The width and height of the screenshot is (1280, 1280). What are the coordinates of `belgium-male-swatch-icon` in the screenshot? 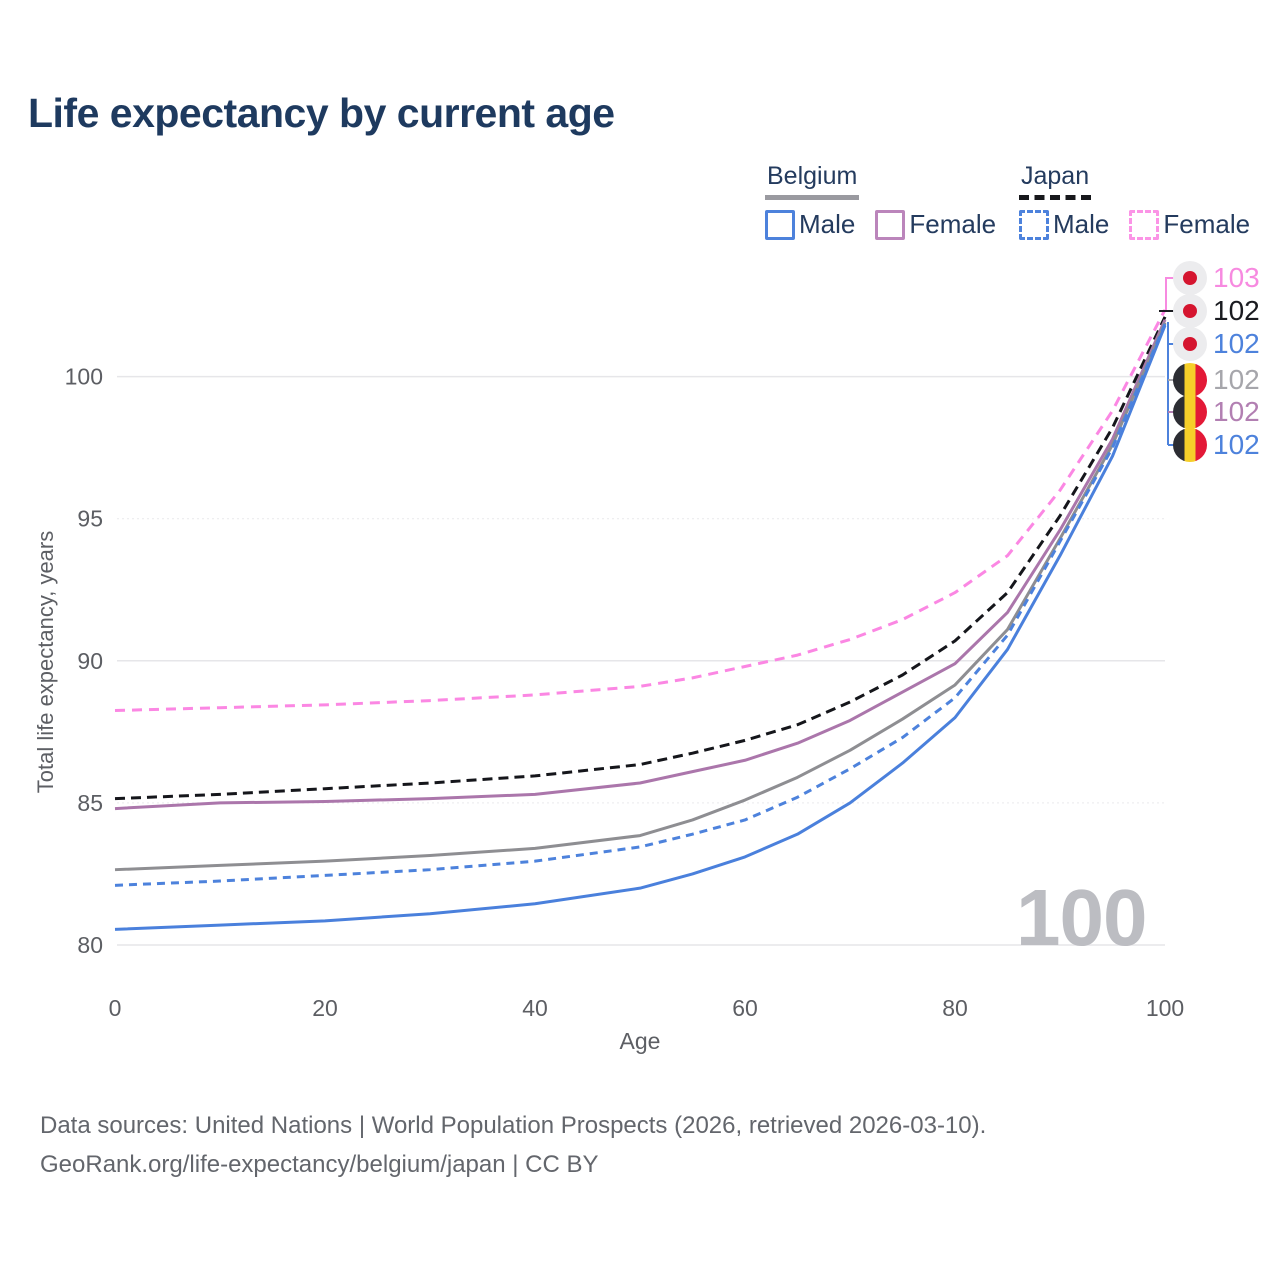 It's located at (780, 224).